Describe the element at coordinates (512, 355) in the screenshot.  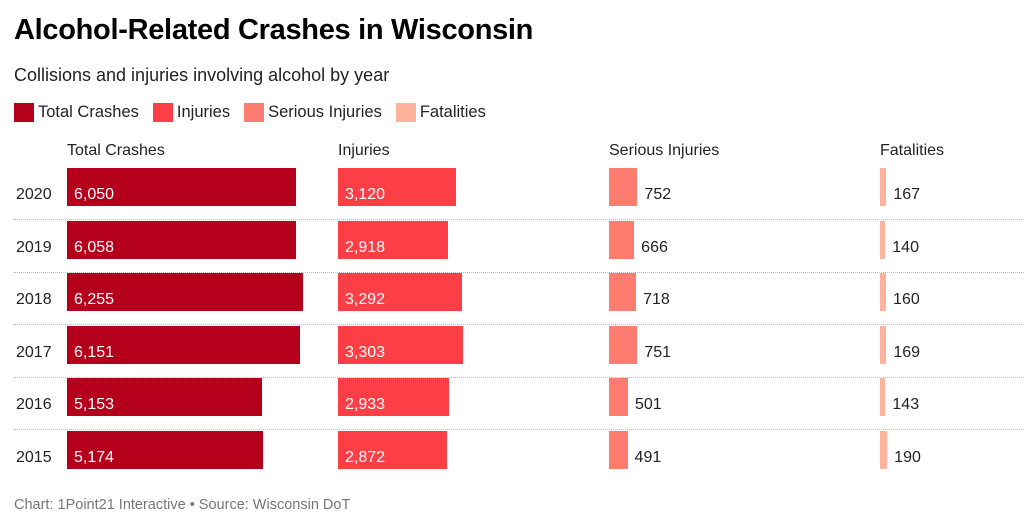
I see `table-row: 2017 6,151 3,303 751 169` at that location.